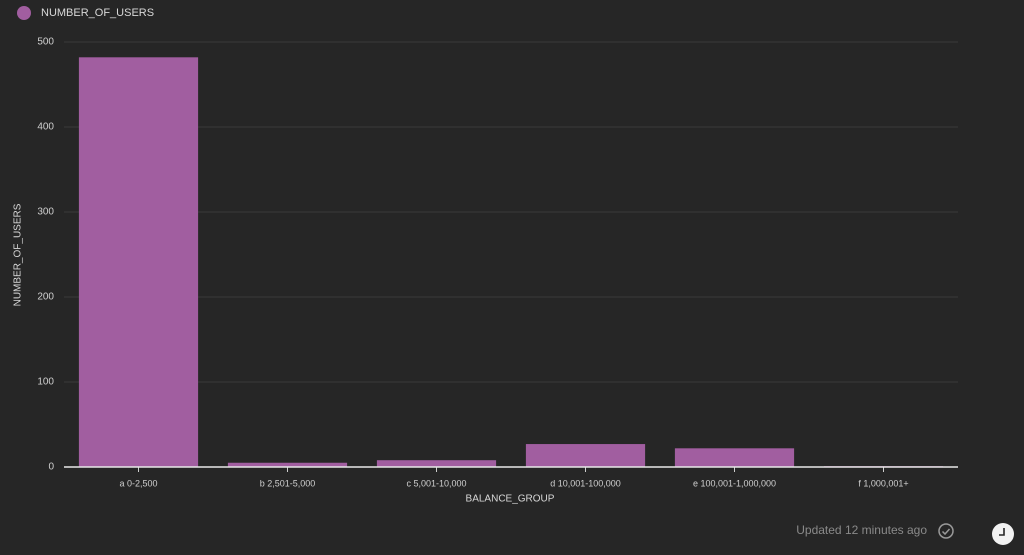 Image resolution: width=1024 pixels, height=555 pixels. What do you see at coordinates (1003, 534) in the screenshot?
I see `clock-button` at bounding box center [1003, 534].